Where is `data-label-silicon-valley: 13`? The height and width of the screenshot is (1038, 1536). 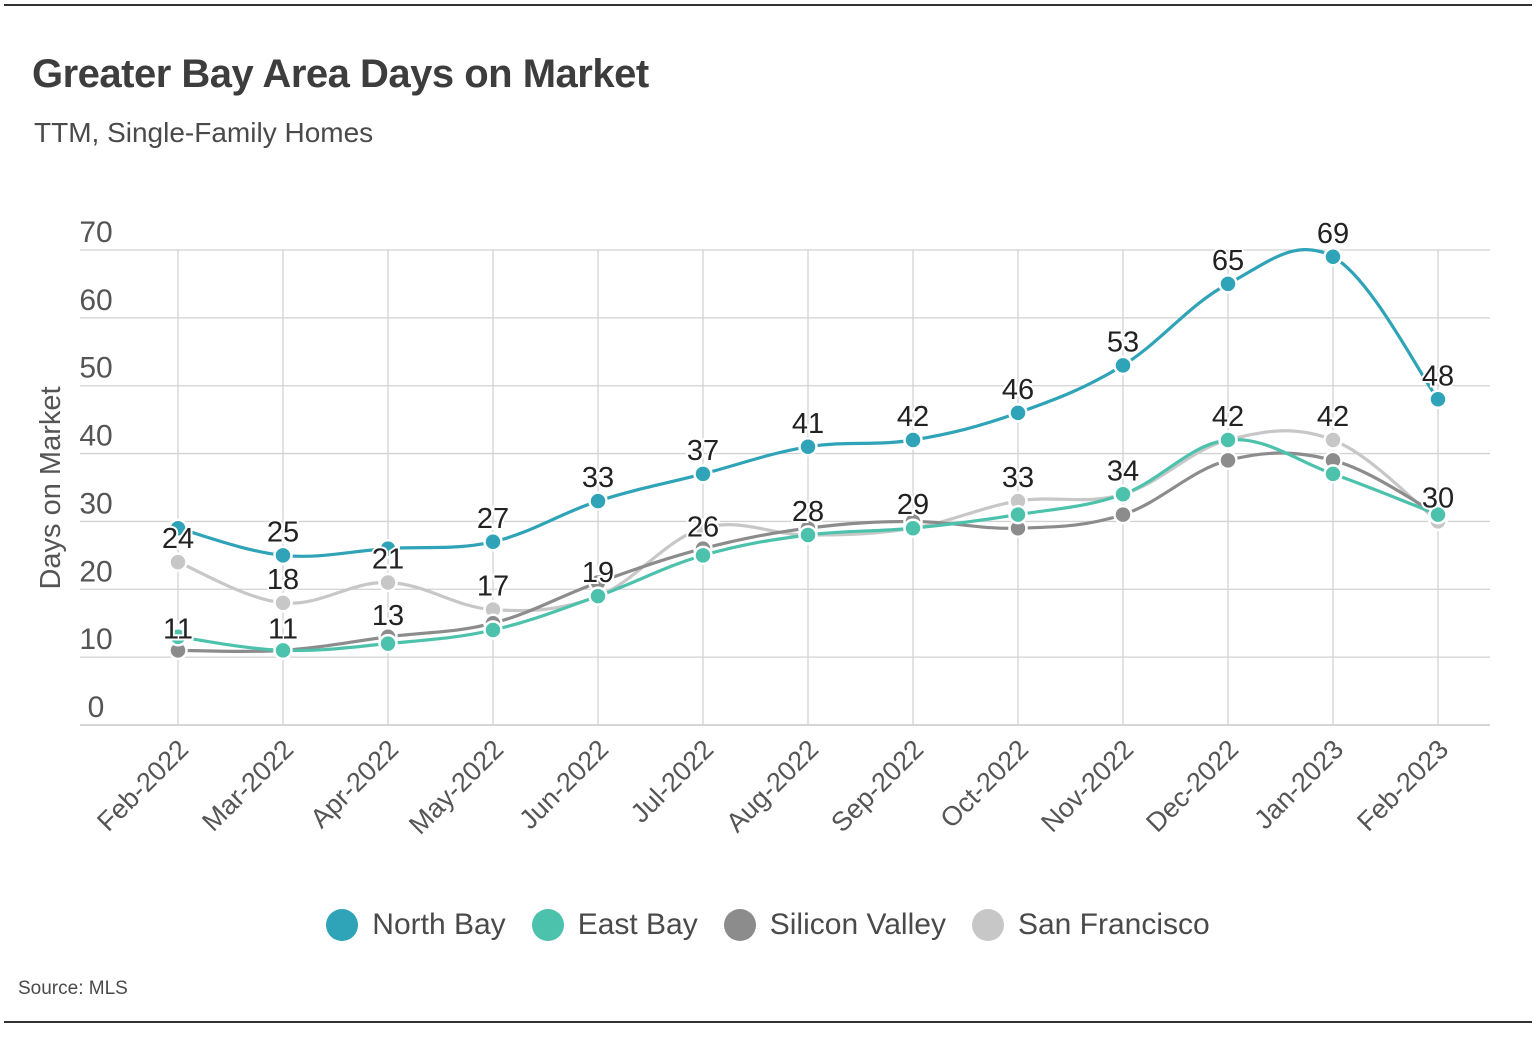
data-label-silicon-valley: 13 is located at coordinates (388, 616).